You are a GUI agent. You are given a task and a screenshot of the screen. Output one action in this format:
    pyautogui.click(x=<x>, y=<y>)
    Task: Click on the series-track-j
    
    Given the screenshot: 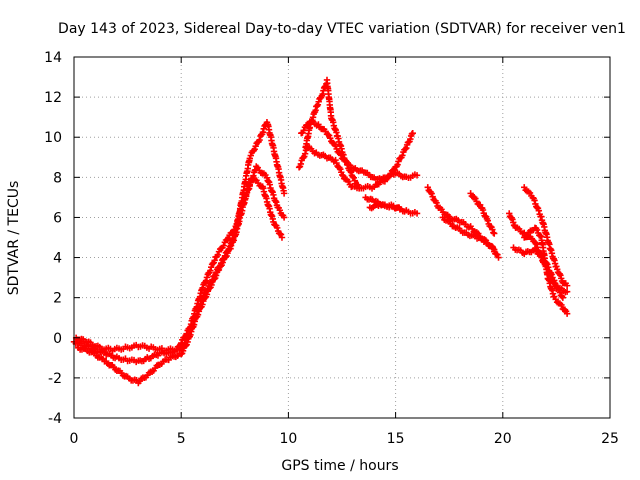 What is the action you would take?
    pyautogui.click(x=468, y=233)
    